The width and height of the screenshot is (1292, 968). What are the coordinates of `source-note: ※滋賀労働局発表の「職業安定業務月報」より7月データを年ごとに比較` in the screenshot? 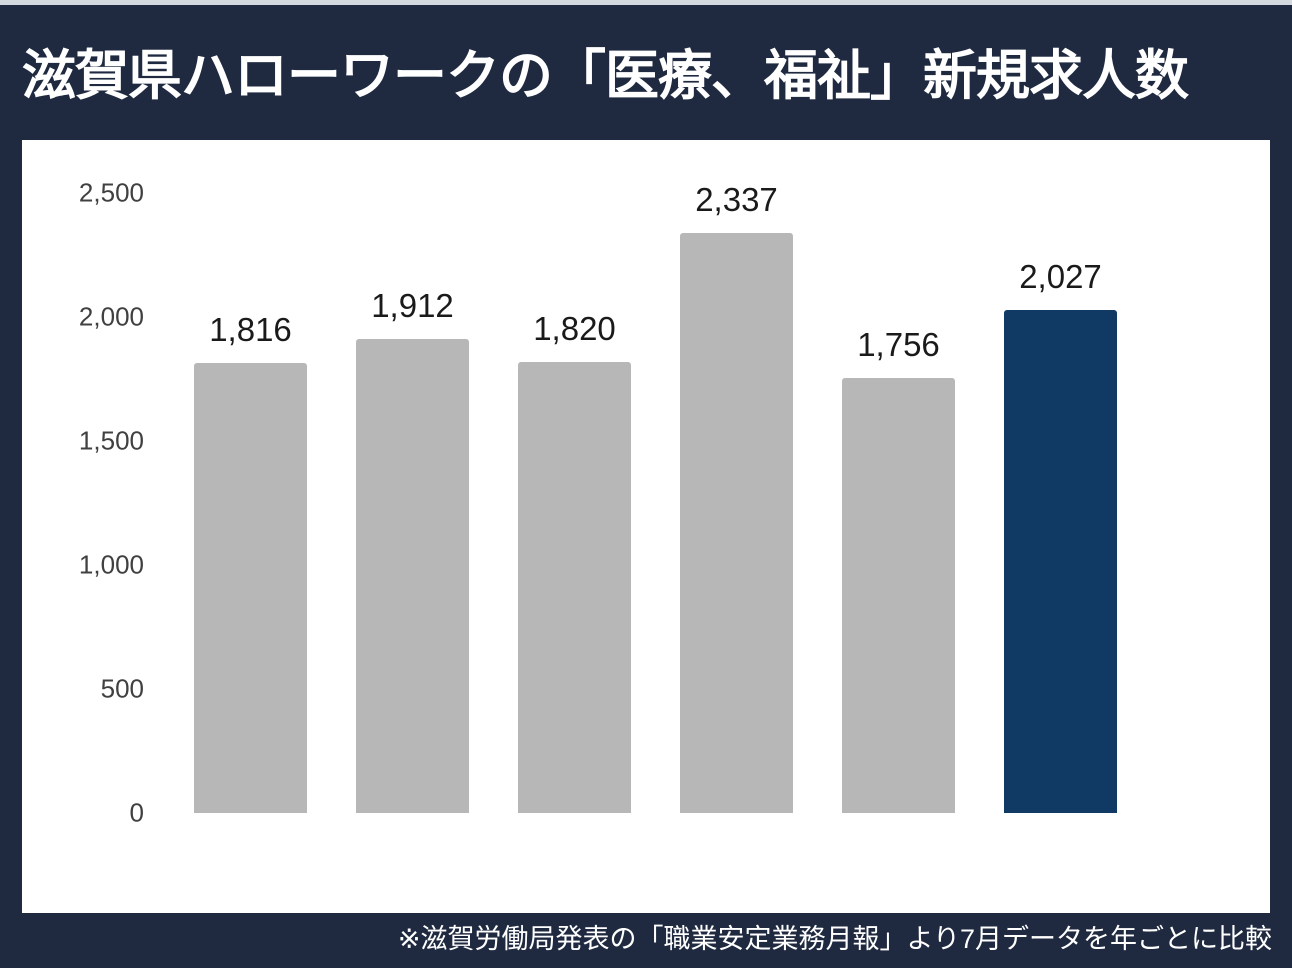 It's located at (834, 939).